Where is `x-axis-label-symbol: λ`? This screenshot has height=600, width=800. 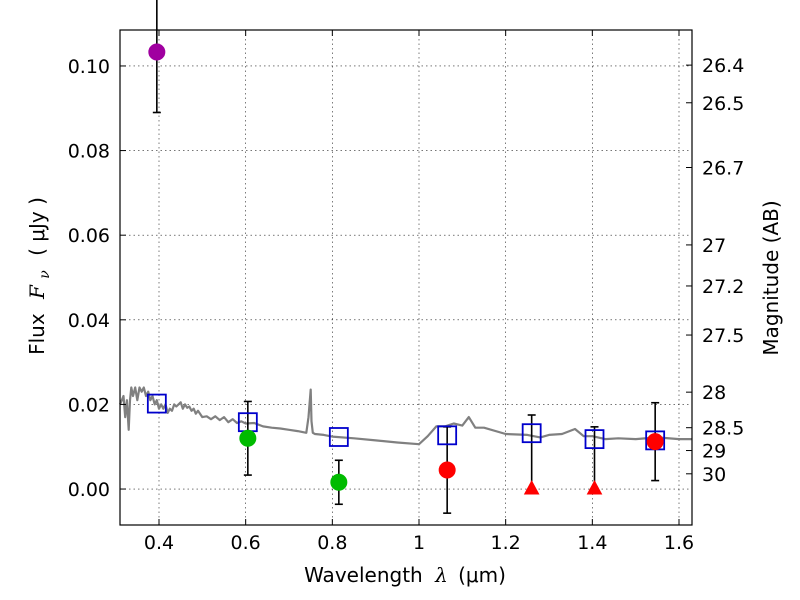 x-axis-label-symbol: λ is located at coordinates (441, 575).